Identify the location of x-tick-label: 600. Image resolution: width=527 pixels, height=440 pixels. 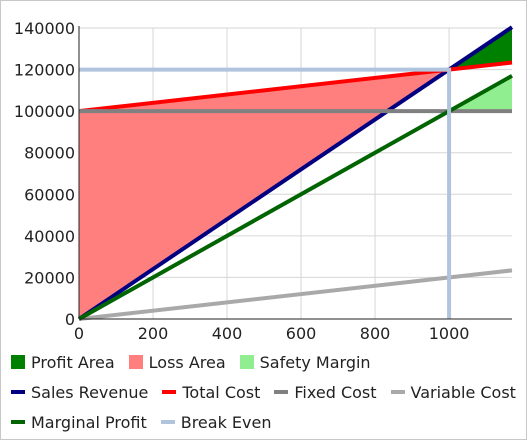
(301, 333).